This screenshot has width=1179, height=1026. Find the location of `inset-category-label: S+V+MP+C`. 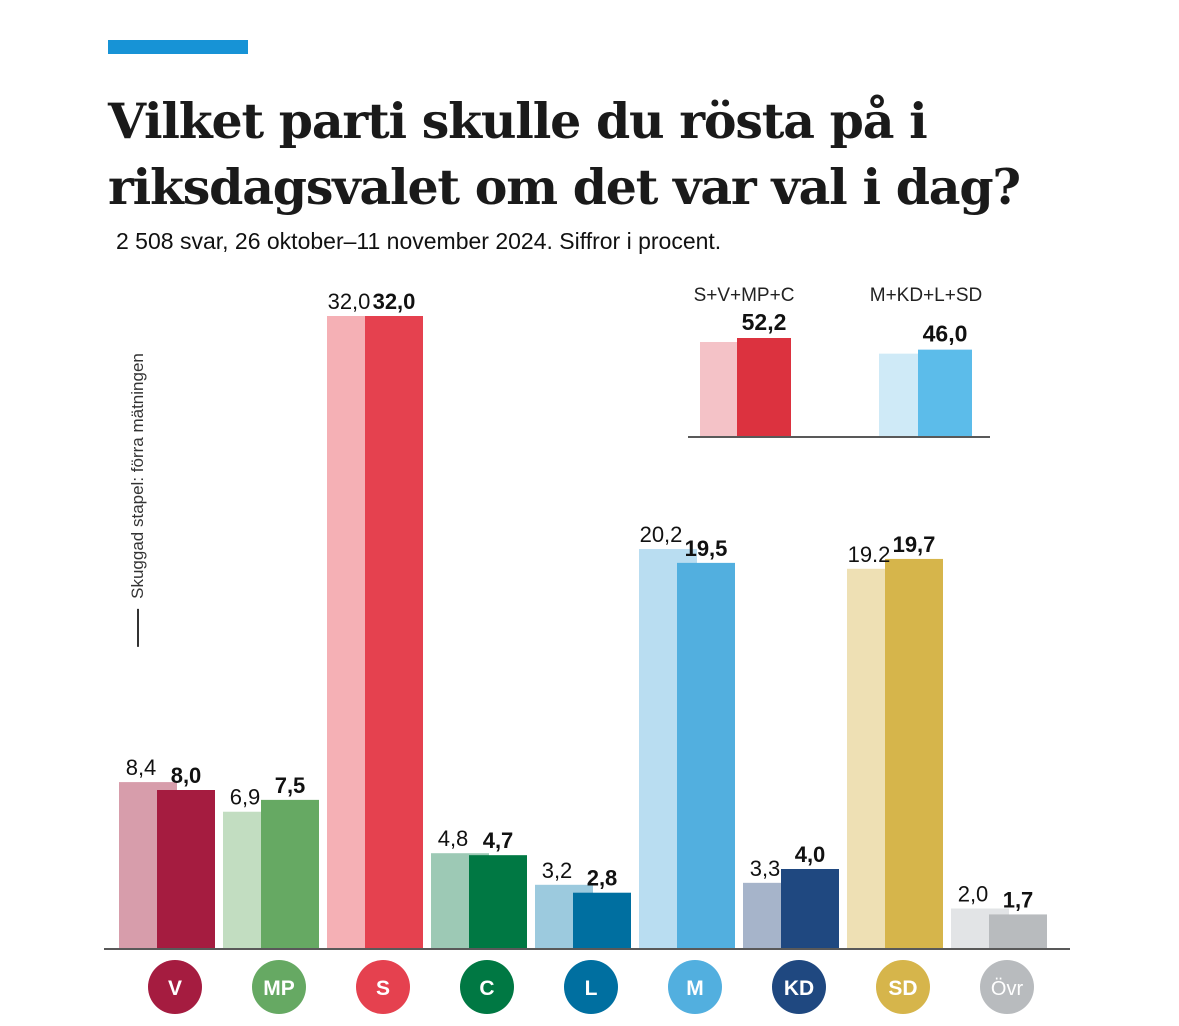

inset-category-label: S+V+MP+C is located at coordinates (744, 295).